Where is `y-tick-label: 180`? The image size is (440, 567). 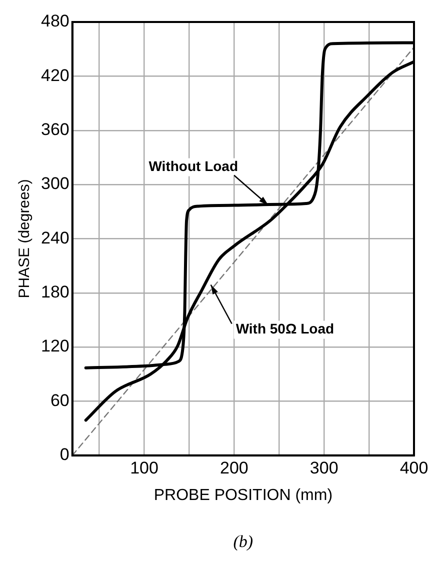 y-tick-label: 180 is located at coordinates (55, 292).